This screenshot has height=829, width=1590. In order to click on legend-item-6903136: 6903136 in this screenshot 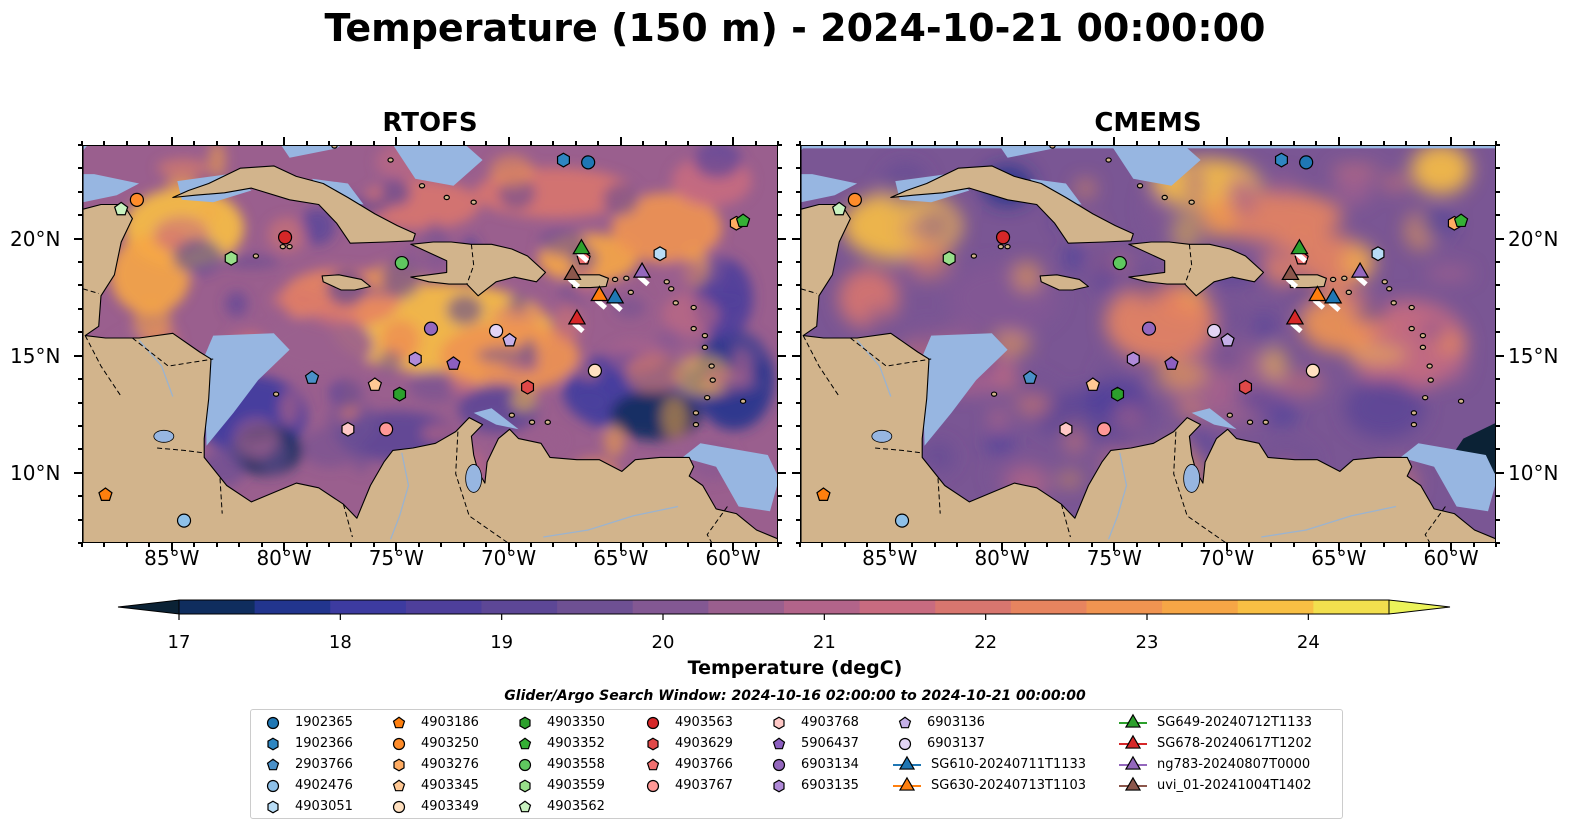, I will do `click(938, 722)`.